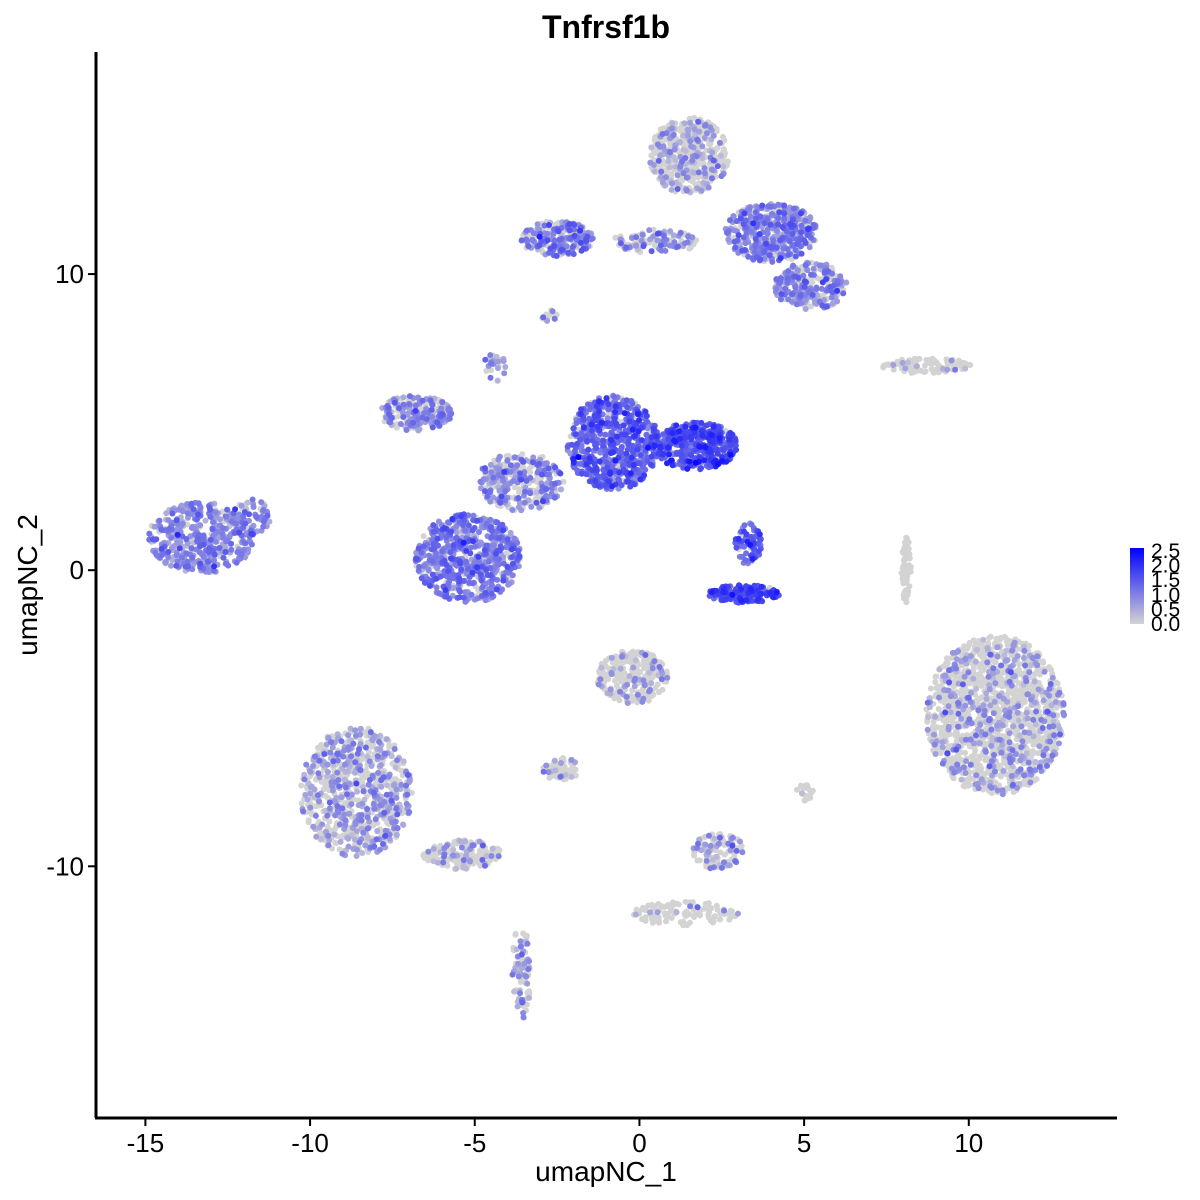 The height and width of the screenshot is (1200, 1200). What do you see at coordinates (606, 27) in the screenshot?
I see `chart-title: Tnfrsf1b` at bounding box center [606, 27].